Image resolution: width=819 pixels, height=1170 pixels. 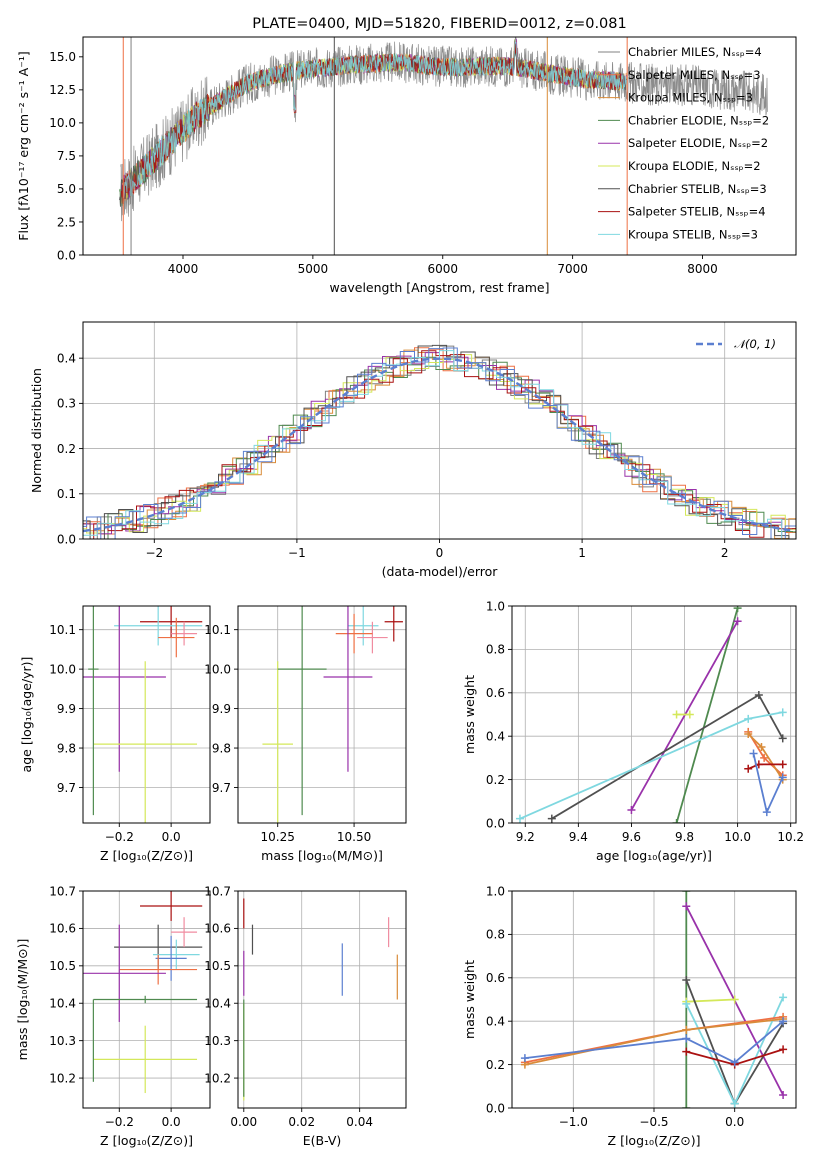 What do you see at coordinates (297, 553) in the screenshot?
I see `x-tick-label: −1` at bounding box center [297, 553].